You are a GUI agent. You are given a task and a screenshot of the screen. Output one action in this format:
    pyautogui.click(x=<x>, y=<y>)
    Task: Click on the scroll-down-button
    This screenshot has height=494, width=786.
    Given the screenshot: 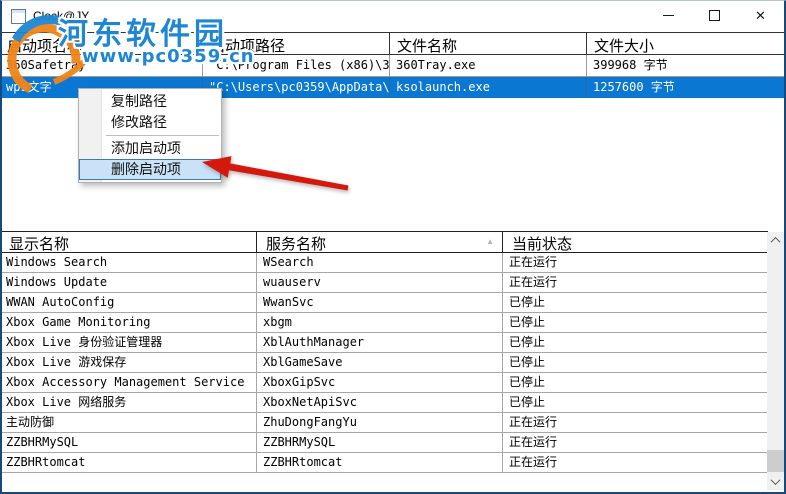 What is the action you would take?
    pyautogui.click(x=775, y=481)
    